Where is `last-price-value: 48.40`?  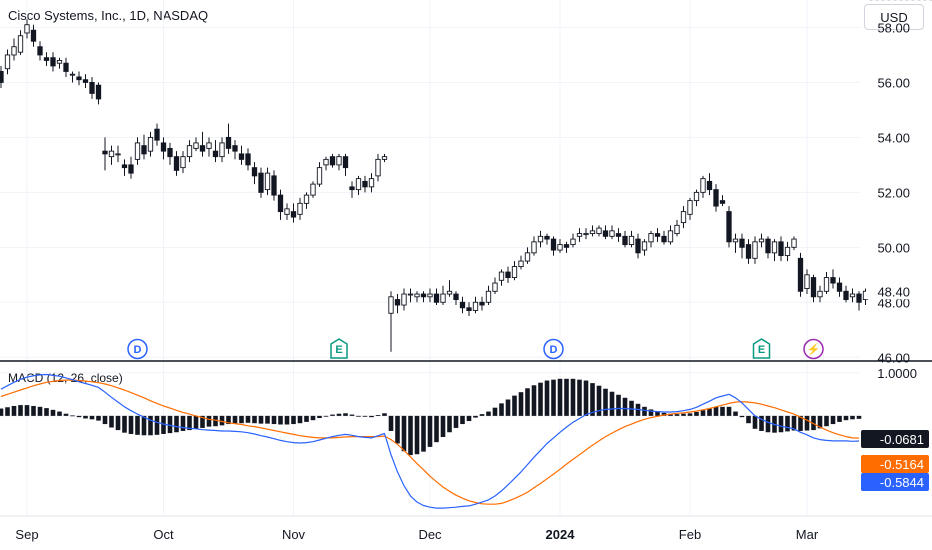
last-price-value: 48.40 is located at coordinates (893, 291).